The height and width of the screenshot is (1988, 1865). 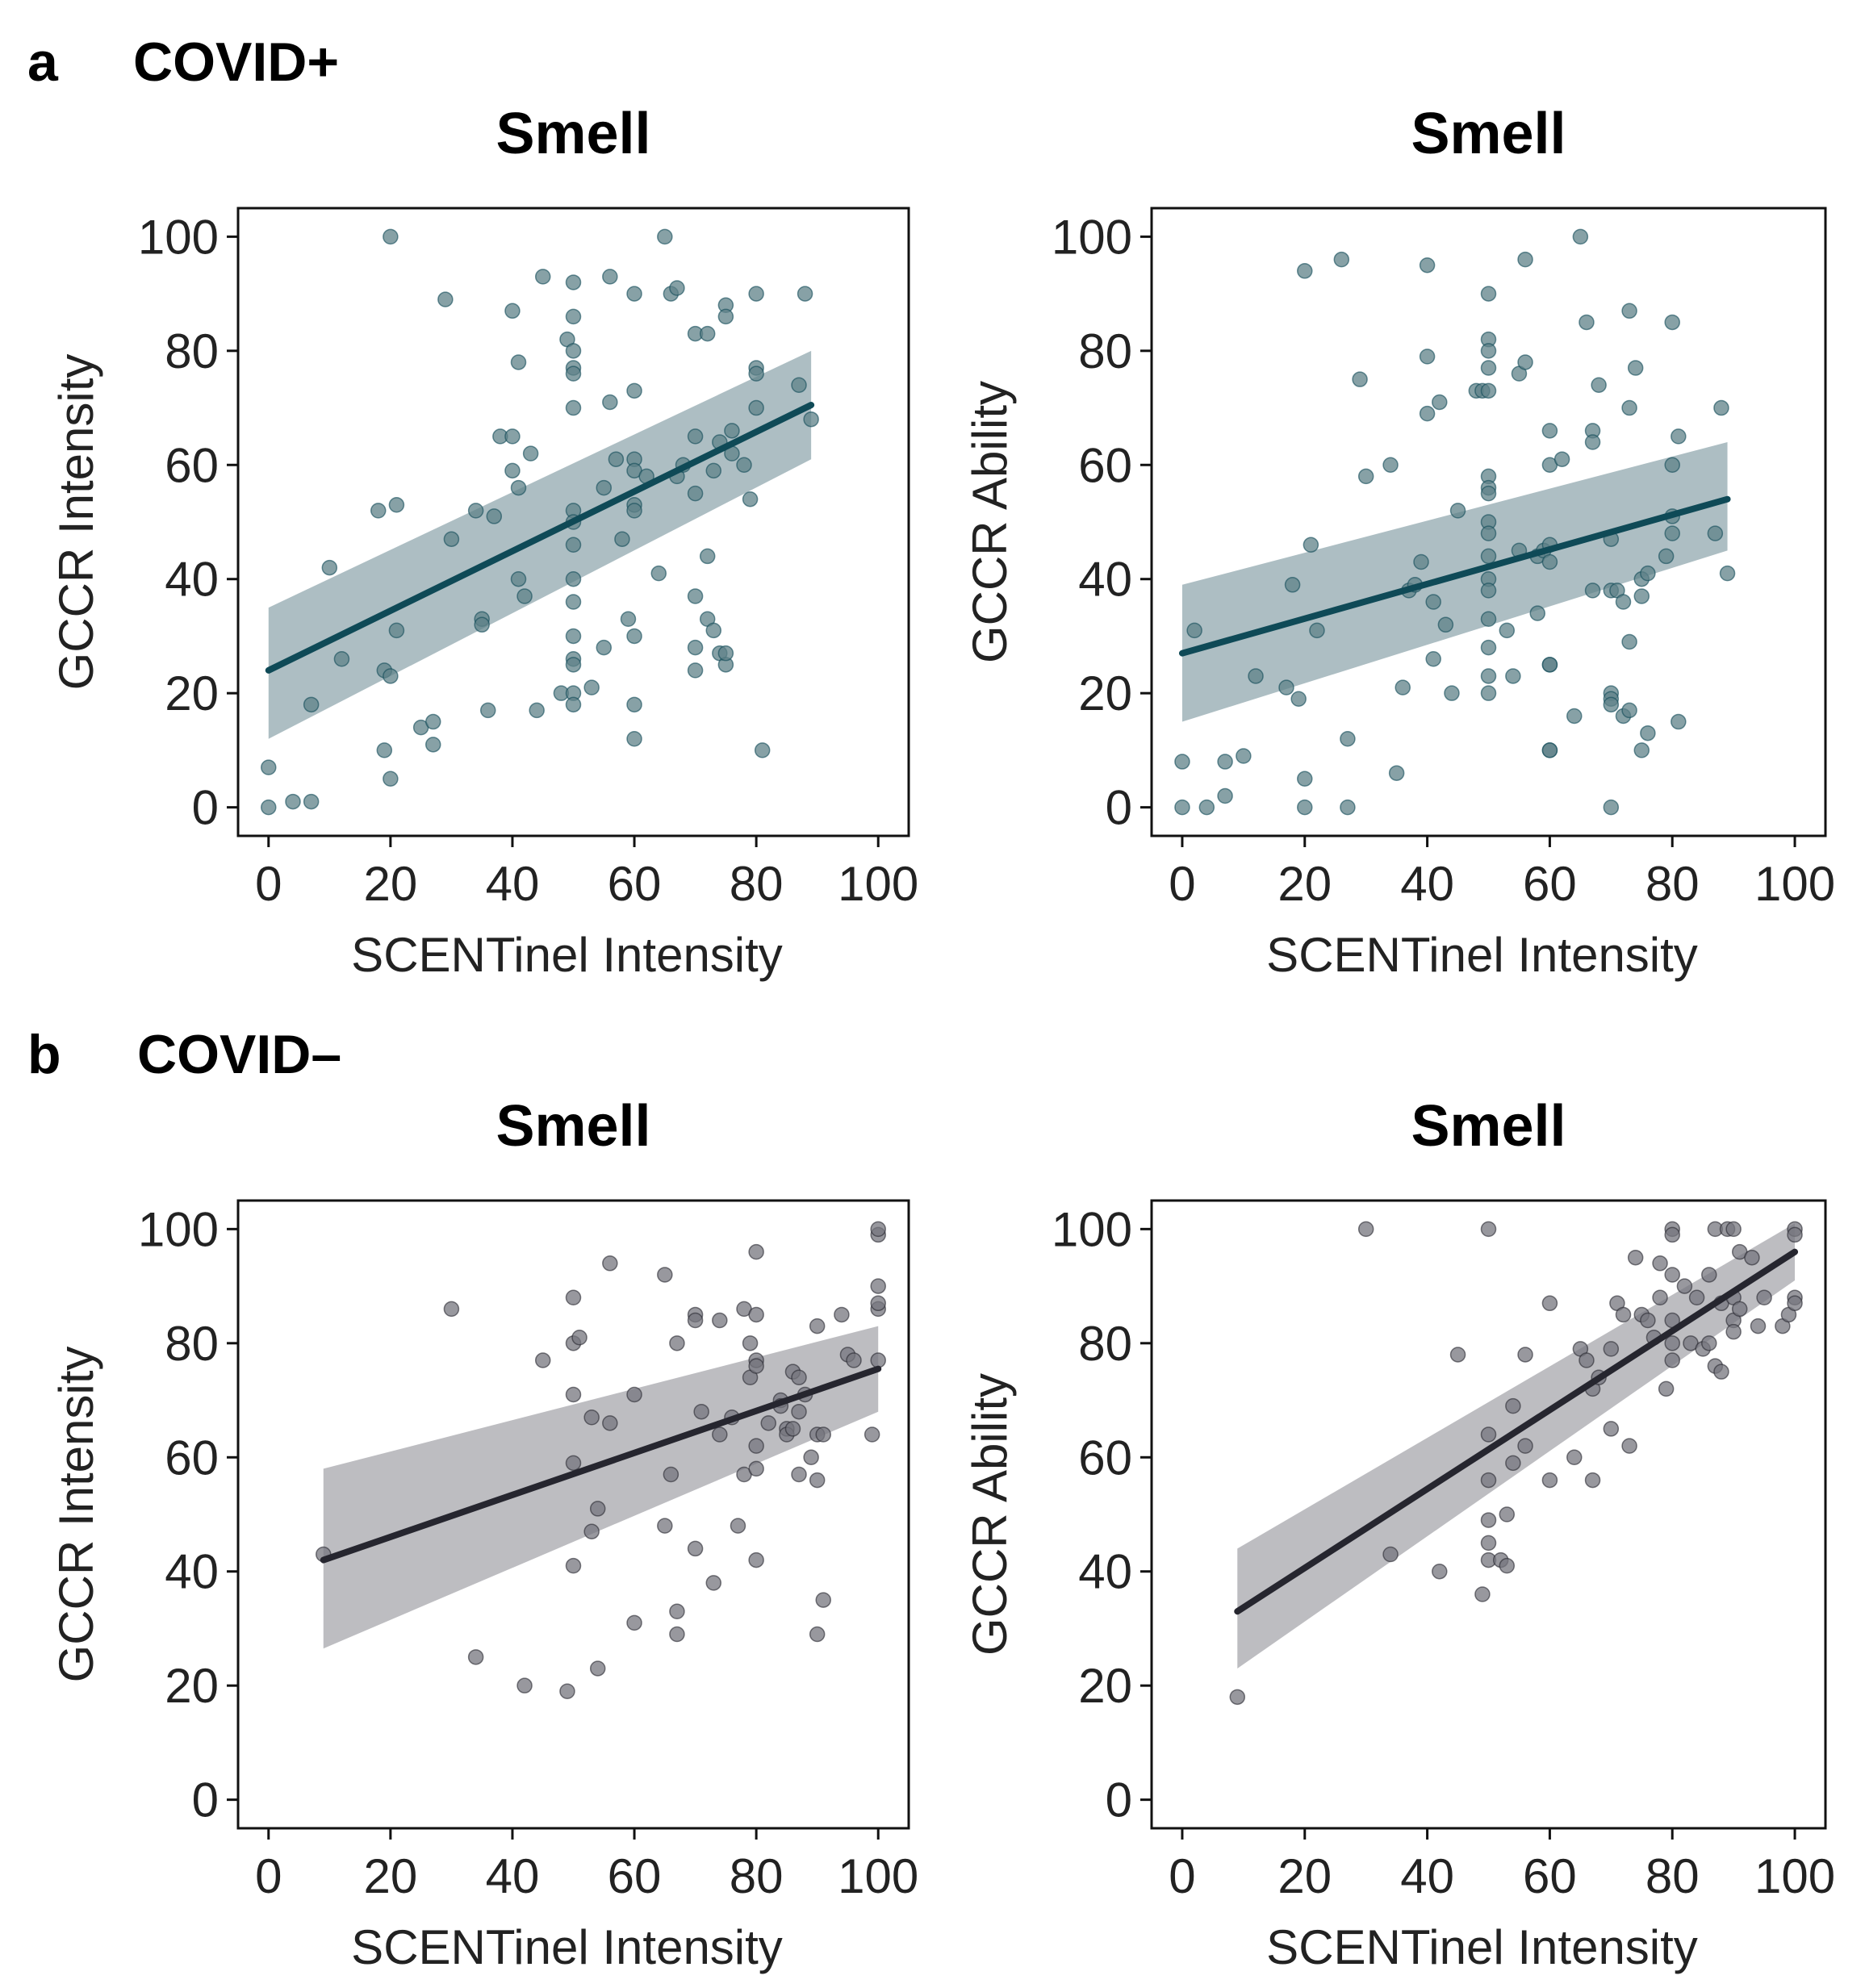 What do you see at coordinates (1795, 1876) in the screenshot?
I see `x-tick-label: 100` at bounding box center [1795, 1876].